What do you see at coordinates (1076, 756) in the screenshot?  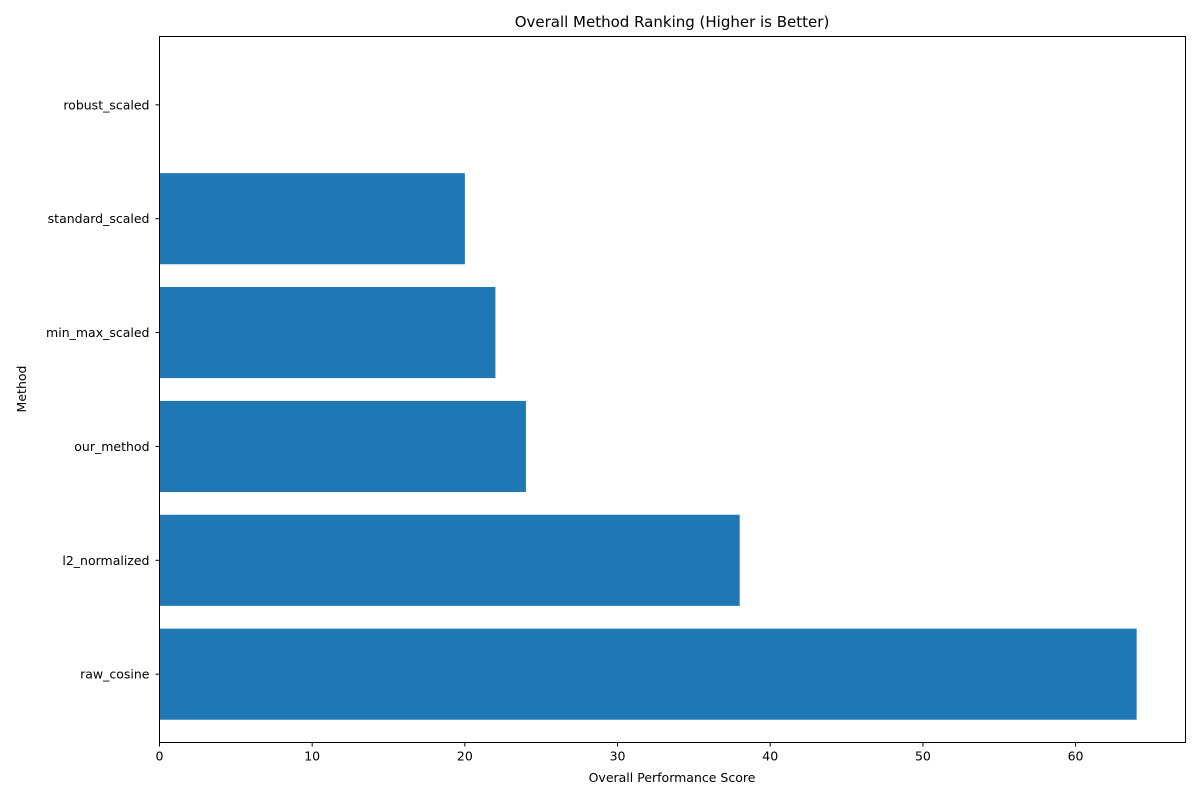 I see `x-tick-label: 60` at bounding box center [1076, 756].